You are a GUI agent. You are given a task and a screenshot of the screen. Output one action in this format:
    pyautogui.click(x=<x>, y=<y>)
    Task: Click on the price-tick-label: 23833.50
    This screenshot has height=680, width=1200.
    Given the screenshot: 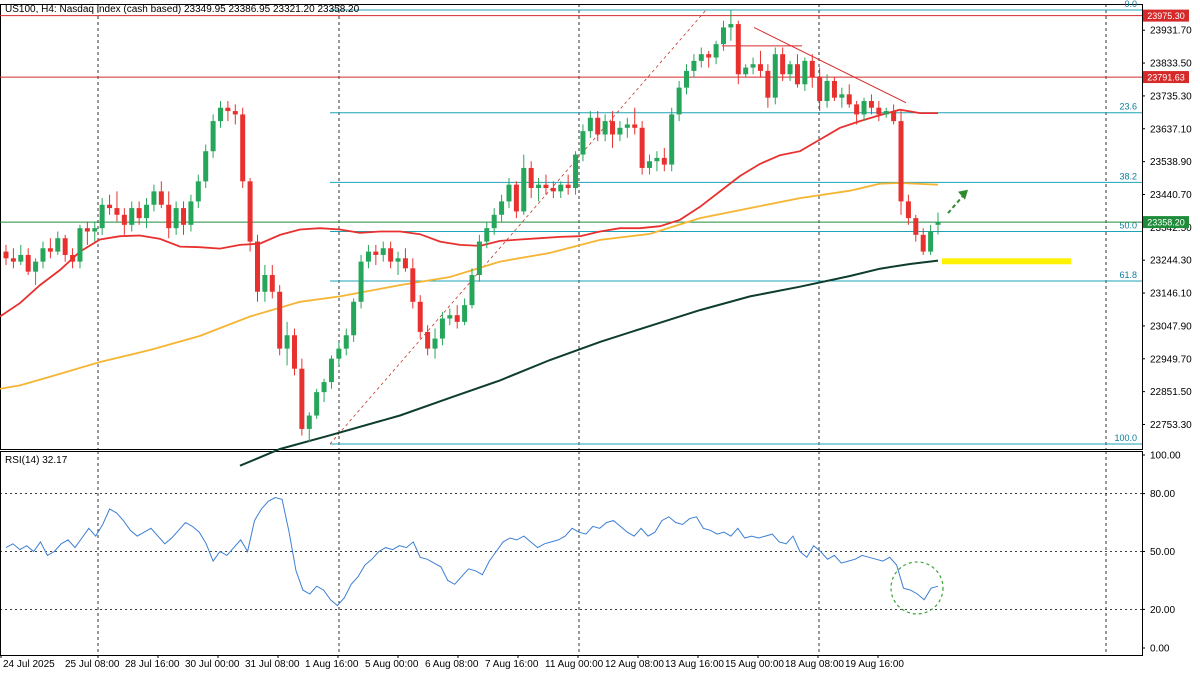 What is the action you would take?
    pyautogui.click(x=1171, y=64)
    